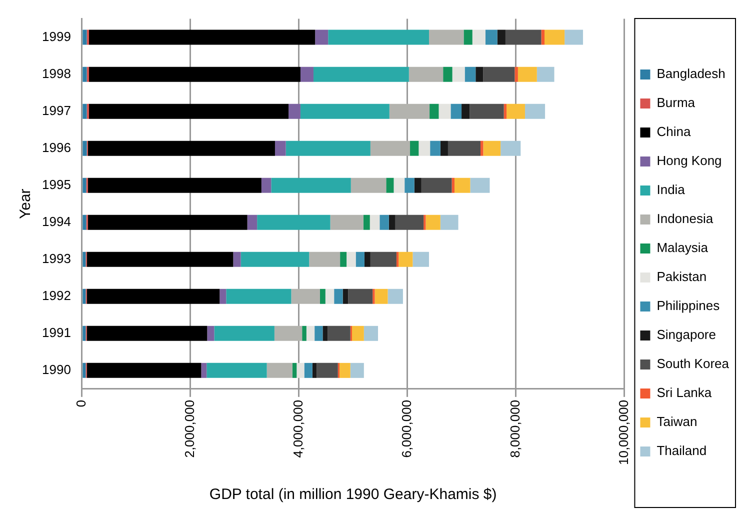 The width and height of the screenshot is (747, 521). What do you see at coordinates (514, 429) in the screenshot?
I see `x-tick-label: 8,000,000` at bounding box center [514, 429].